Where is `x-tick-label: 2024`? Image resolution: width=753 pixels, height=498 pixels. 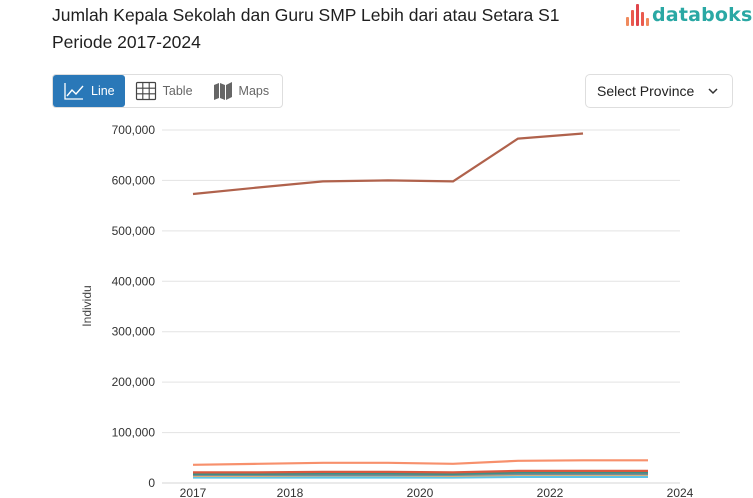 x-tick-label: 2024 is located at coordinates (680, 492).